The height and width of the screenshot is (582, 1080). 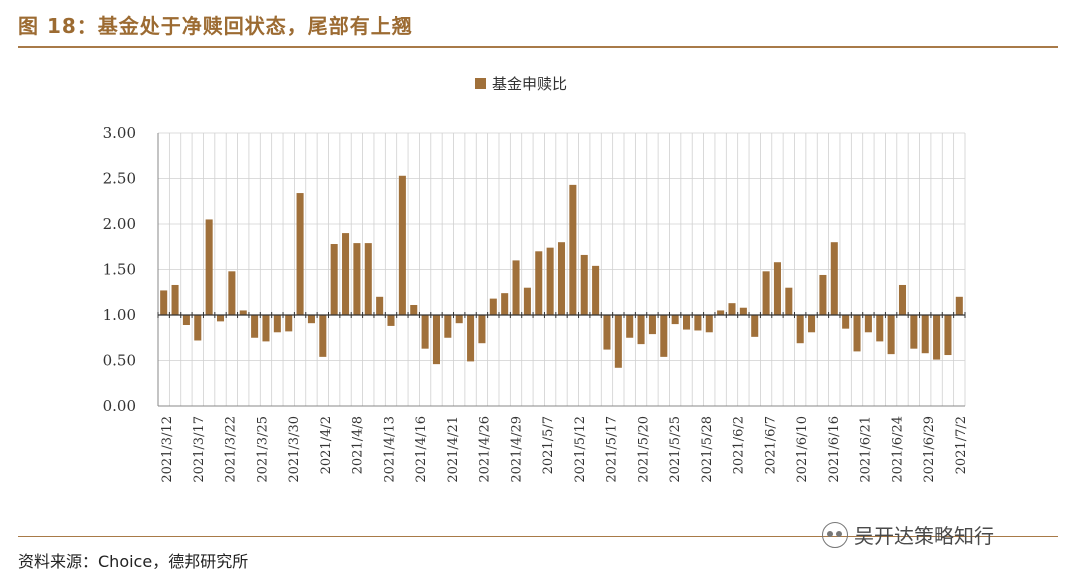 What do you see at coordinates (262, 449) in the screenshot?
I see `x-tick-label: 2021/3/25` at bounding box center [262, 449].